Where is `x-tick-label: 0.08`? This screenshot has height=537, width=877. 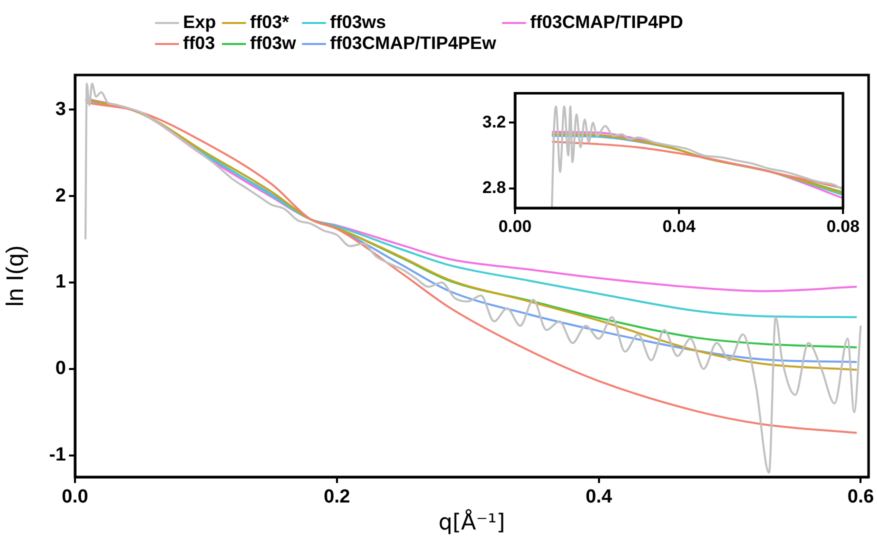 x-tick-label: 0.08 is located at coordinates (843, 226).